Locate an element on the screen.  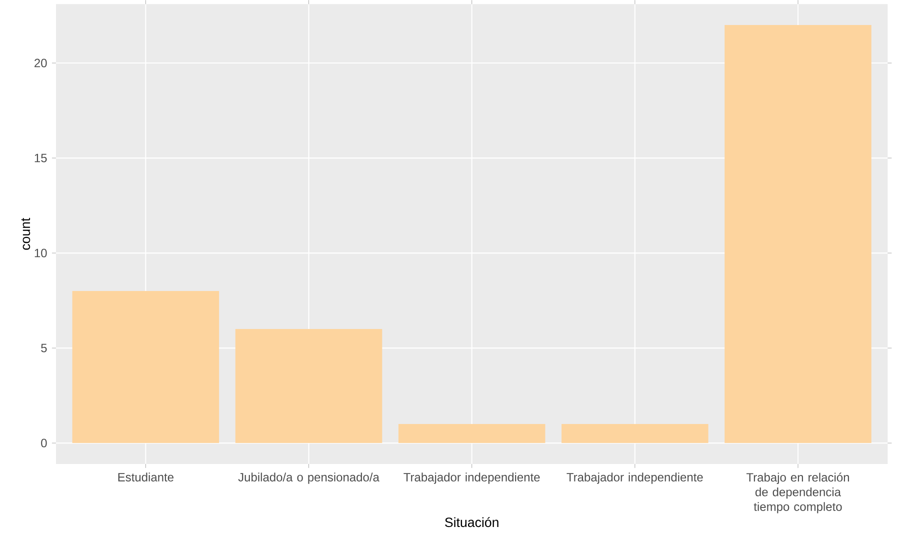
x-tick-label: Jubilado/a o pensionado/a is located at coordinates (309, 478).